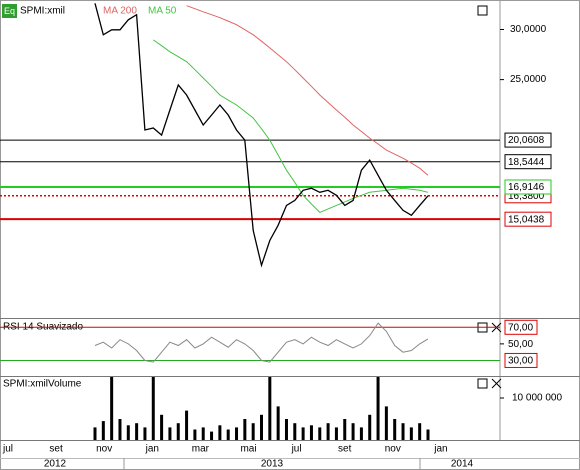 The width and height of the screenshot is (580, 470). Describe the element at coordinates (162, 11) in the screenshot. I see `legend-entry: MA 50` at that location.